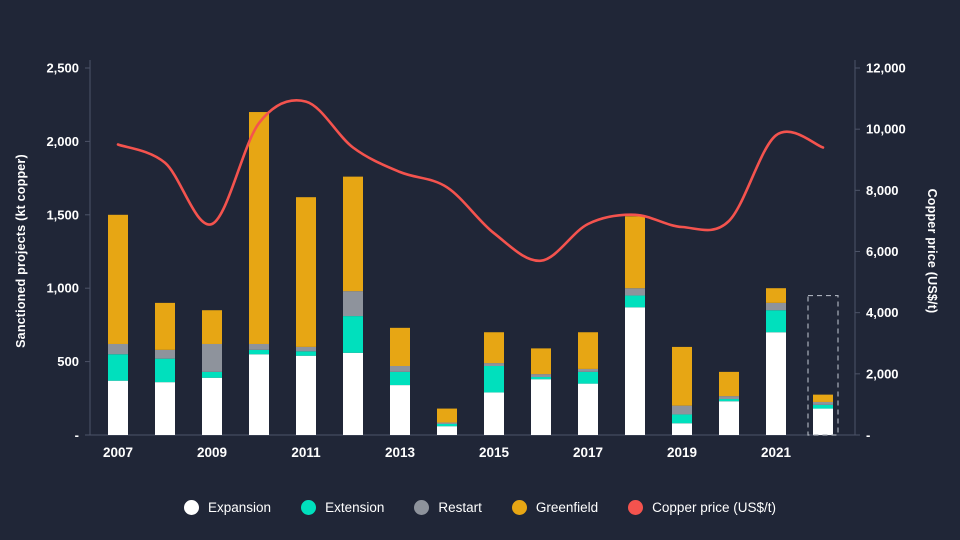 The image size is (960, 540). What do you see at coordinates (886, 68) in the screenshot?
I see `right-axis-tick-label: 12,000` at bounding box center [886, 68].